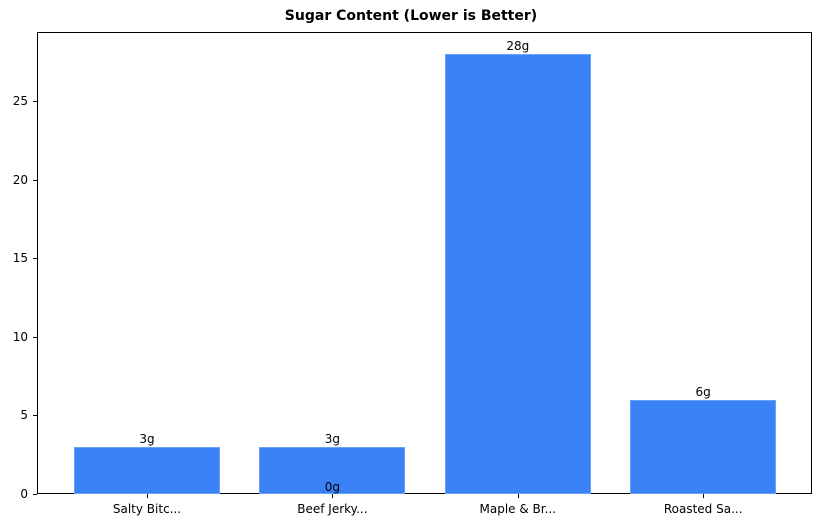 This screenshot has height=528, width=822. I want to click on y-tick-label: 5, so click(24, 415).